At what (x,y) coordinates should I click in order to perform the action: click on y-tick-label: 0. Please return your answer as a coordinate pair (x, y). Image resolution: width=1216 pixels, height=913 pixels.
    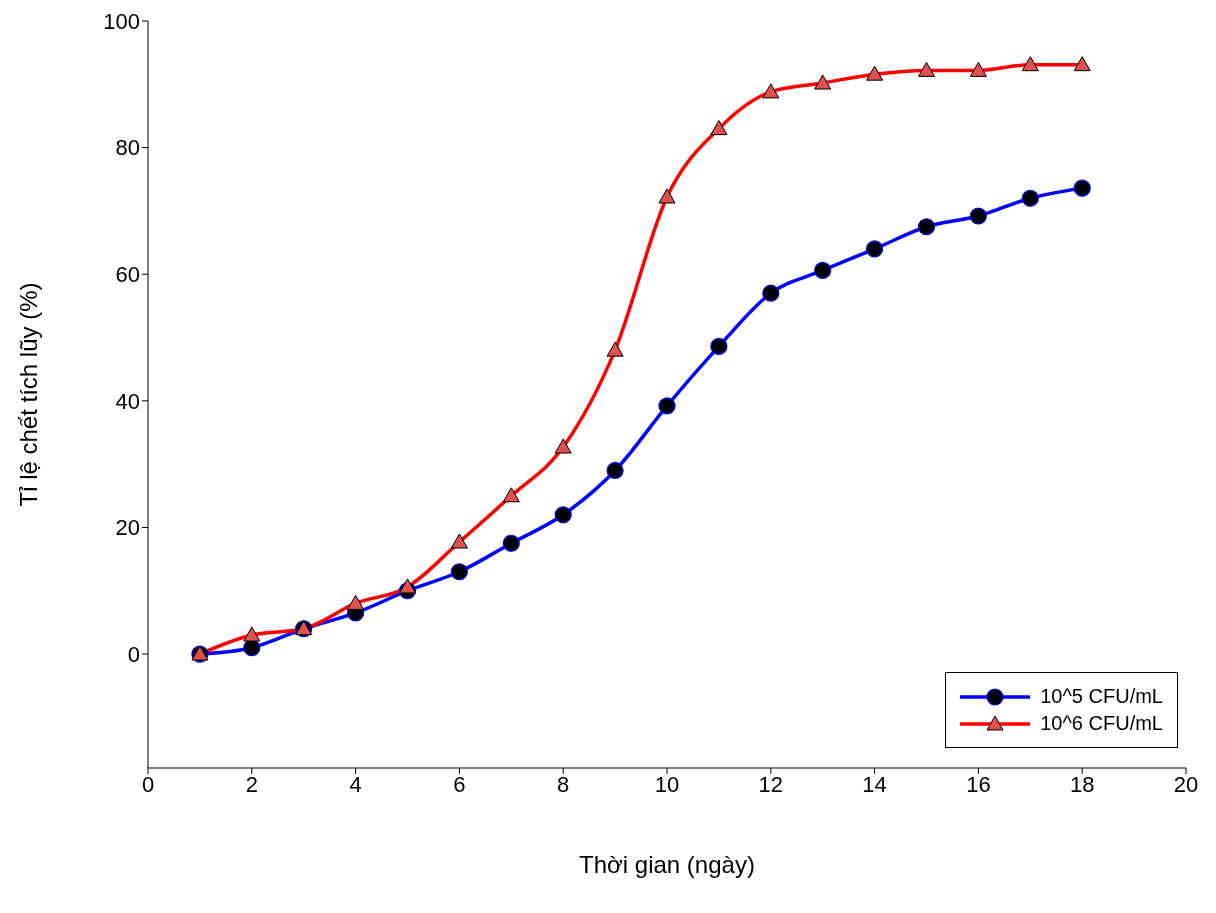
    Looking at the image, I should click on (133, 654).